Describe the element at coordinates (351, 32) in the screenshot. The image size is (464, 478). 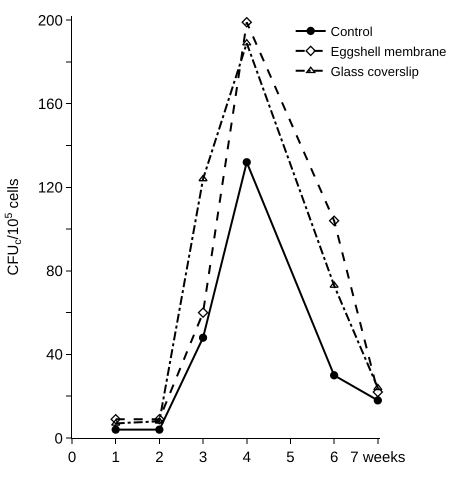
I see `legend-label: Control` at that location.